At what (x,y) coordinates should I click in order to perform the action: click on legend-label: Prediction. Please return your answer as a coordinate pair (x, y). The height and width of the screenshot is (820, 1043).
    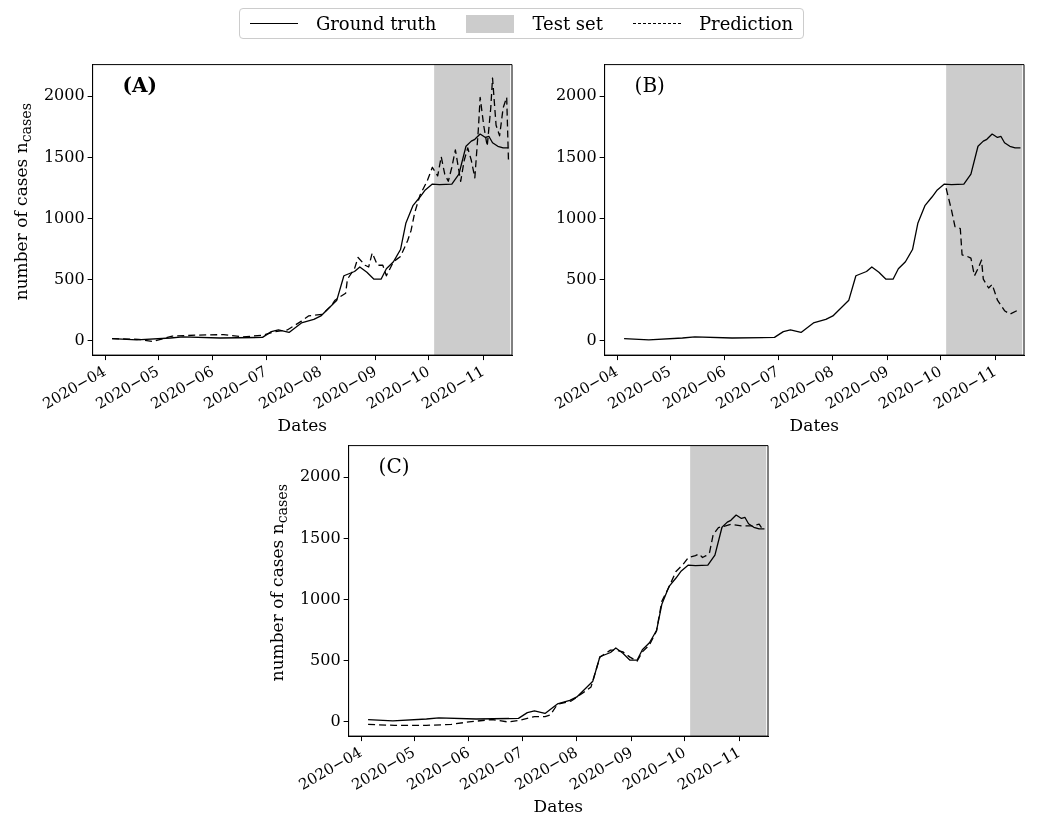
    Looking at the image, I should click on (746, 23).